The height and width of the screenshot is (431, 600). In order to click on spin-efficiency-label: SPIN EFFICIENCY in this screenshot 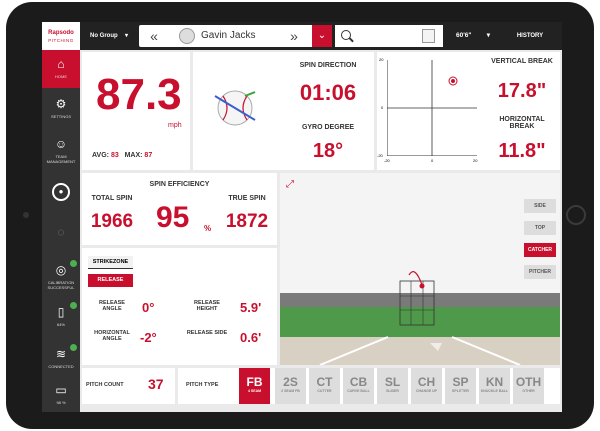, I will do `click(179, 184)`.